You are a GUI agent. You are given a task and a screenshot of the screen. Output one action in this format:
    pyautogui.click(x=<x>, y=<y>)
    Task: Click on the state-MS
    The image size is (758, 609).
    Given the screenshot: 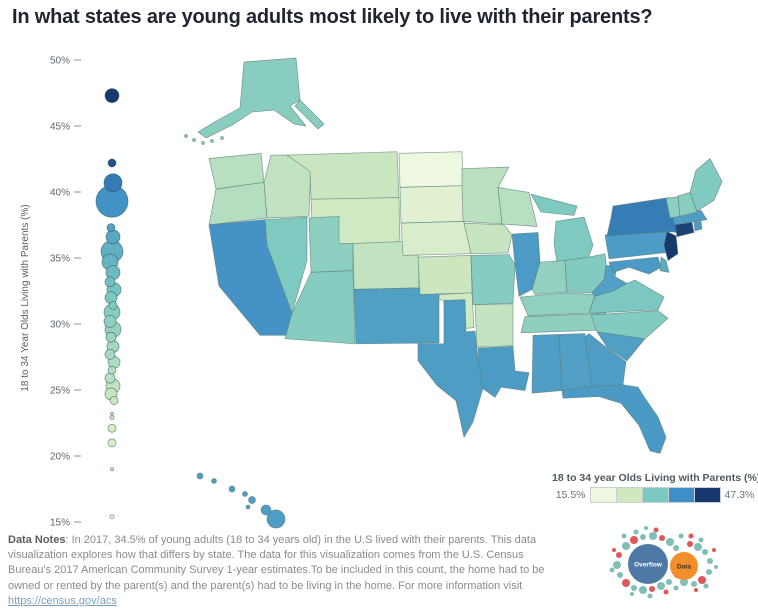 What is the action you would take?
    pyautogui.click(x=547, y=363)
    